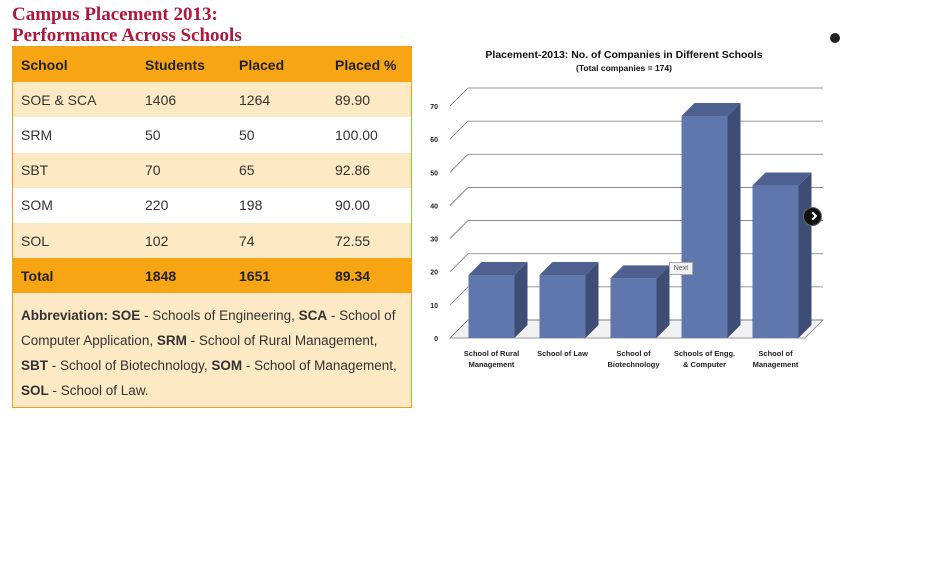 The height and width of the screenshot is (574, 937). Describe the element at coordinates (115, 14) in the screenshot. I see `page-title-line-1: Campus Placement 2013:` at that location.